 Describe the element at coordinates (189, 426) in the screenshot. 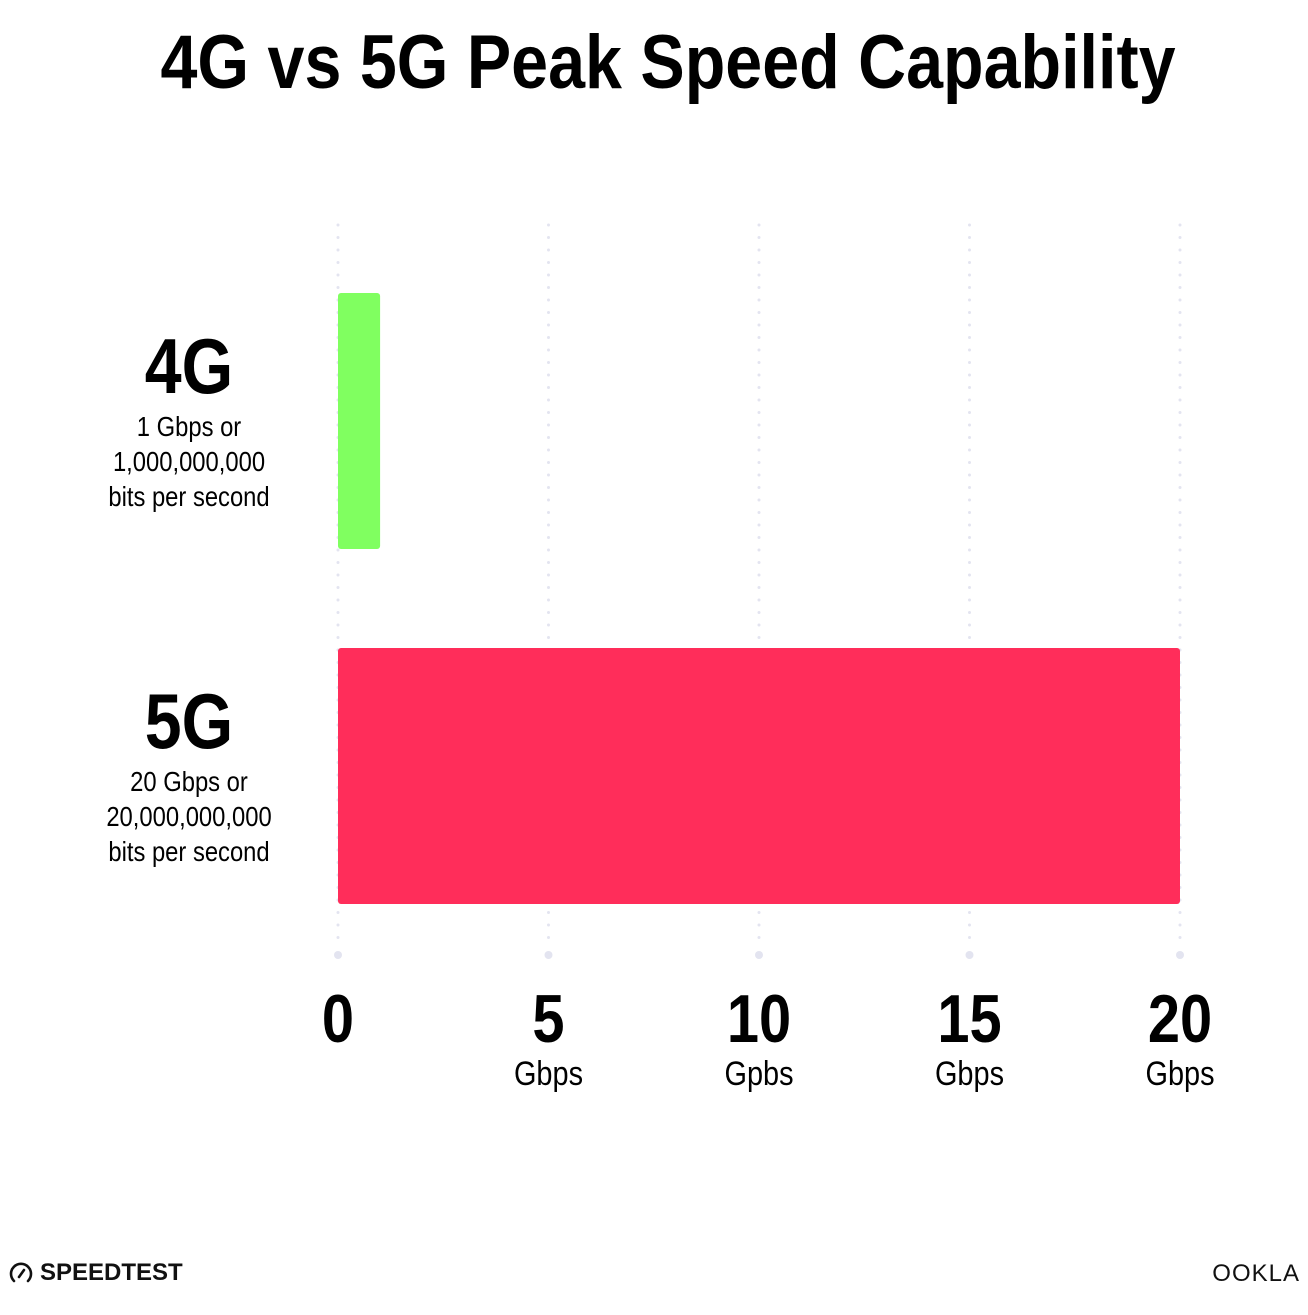

I see `category-sublabel: 1 Gbps or` at that location.